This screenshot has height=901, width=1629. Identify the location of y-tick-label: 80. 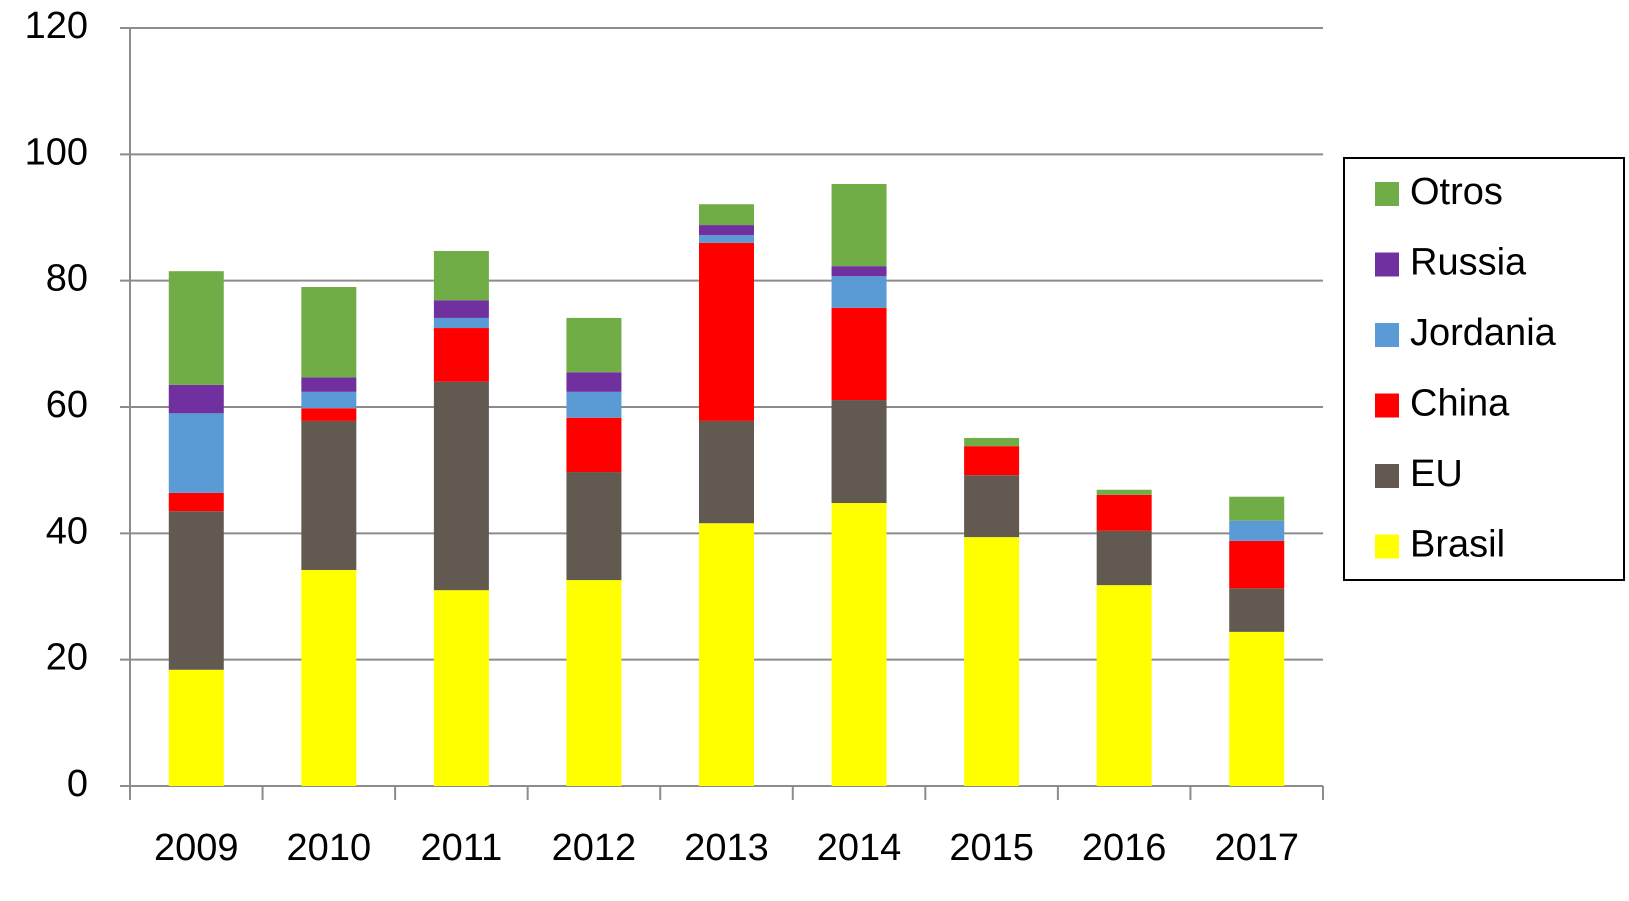
(67, 279).